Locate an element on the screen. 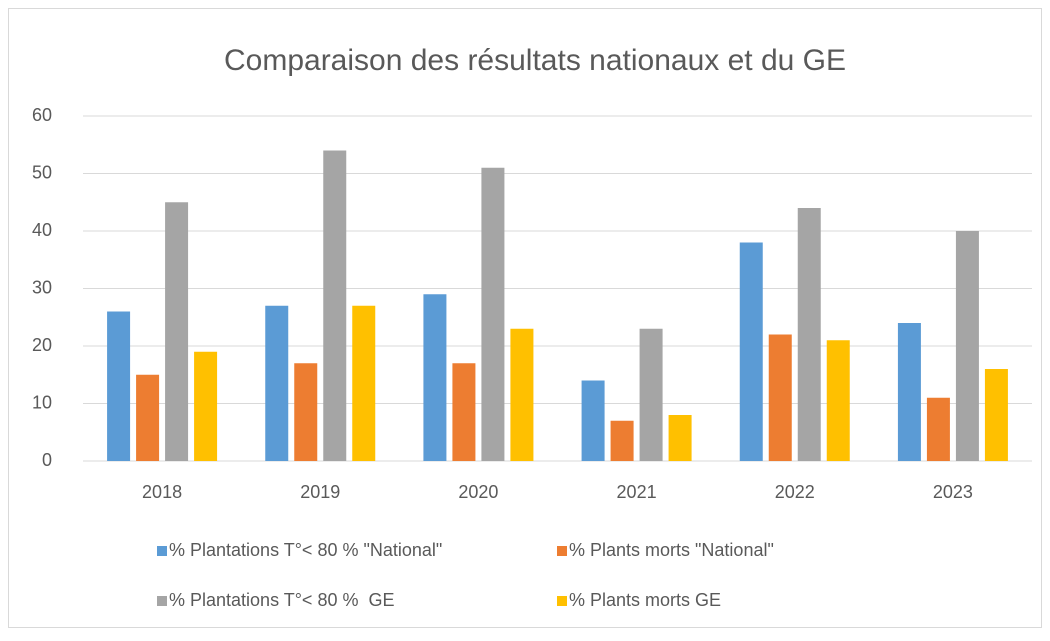 This screenshot has width=1050, height=641. legend-label: % Plants morts "National" is located at coordinates (671, 550).